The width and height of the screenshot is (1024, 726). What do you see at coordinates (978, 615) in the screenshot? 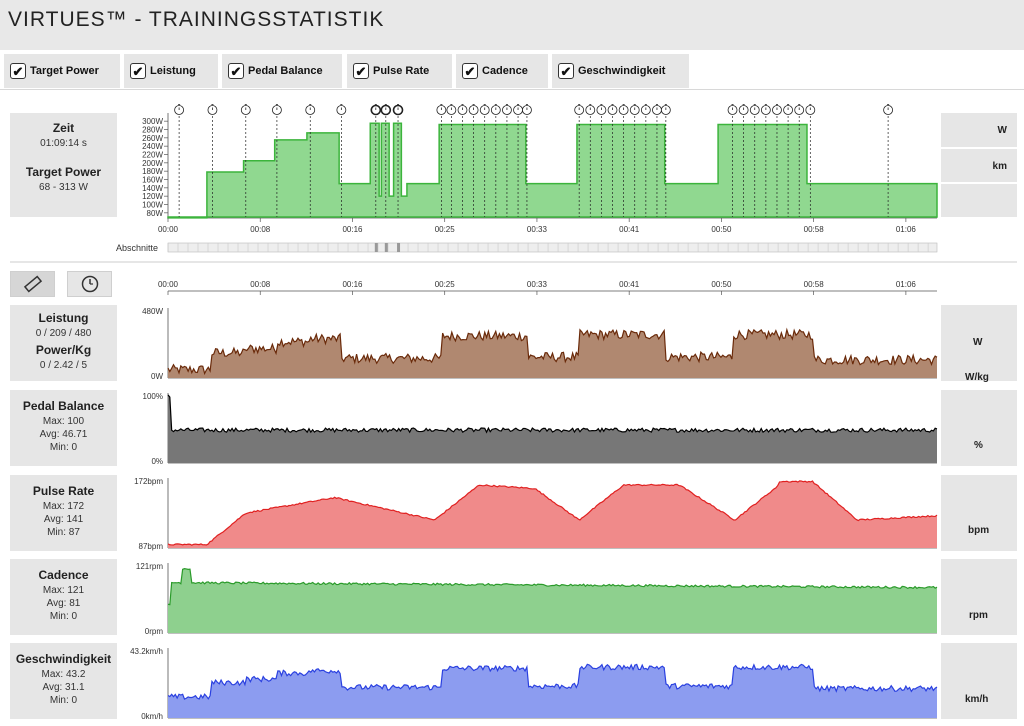
I see `unit-label-rpm: rpm` at bounding box center [978, 615].